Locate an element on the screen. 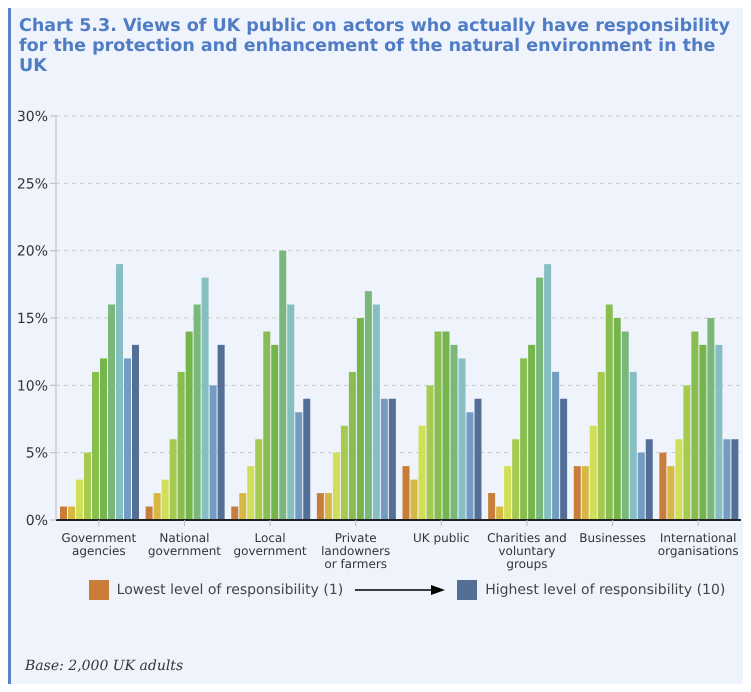  x-tick-label: UK public is located at coordinates (441, 538).